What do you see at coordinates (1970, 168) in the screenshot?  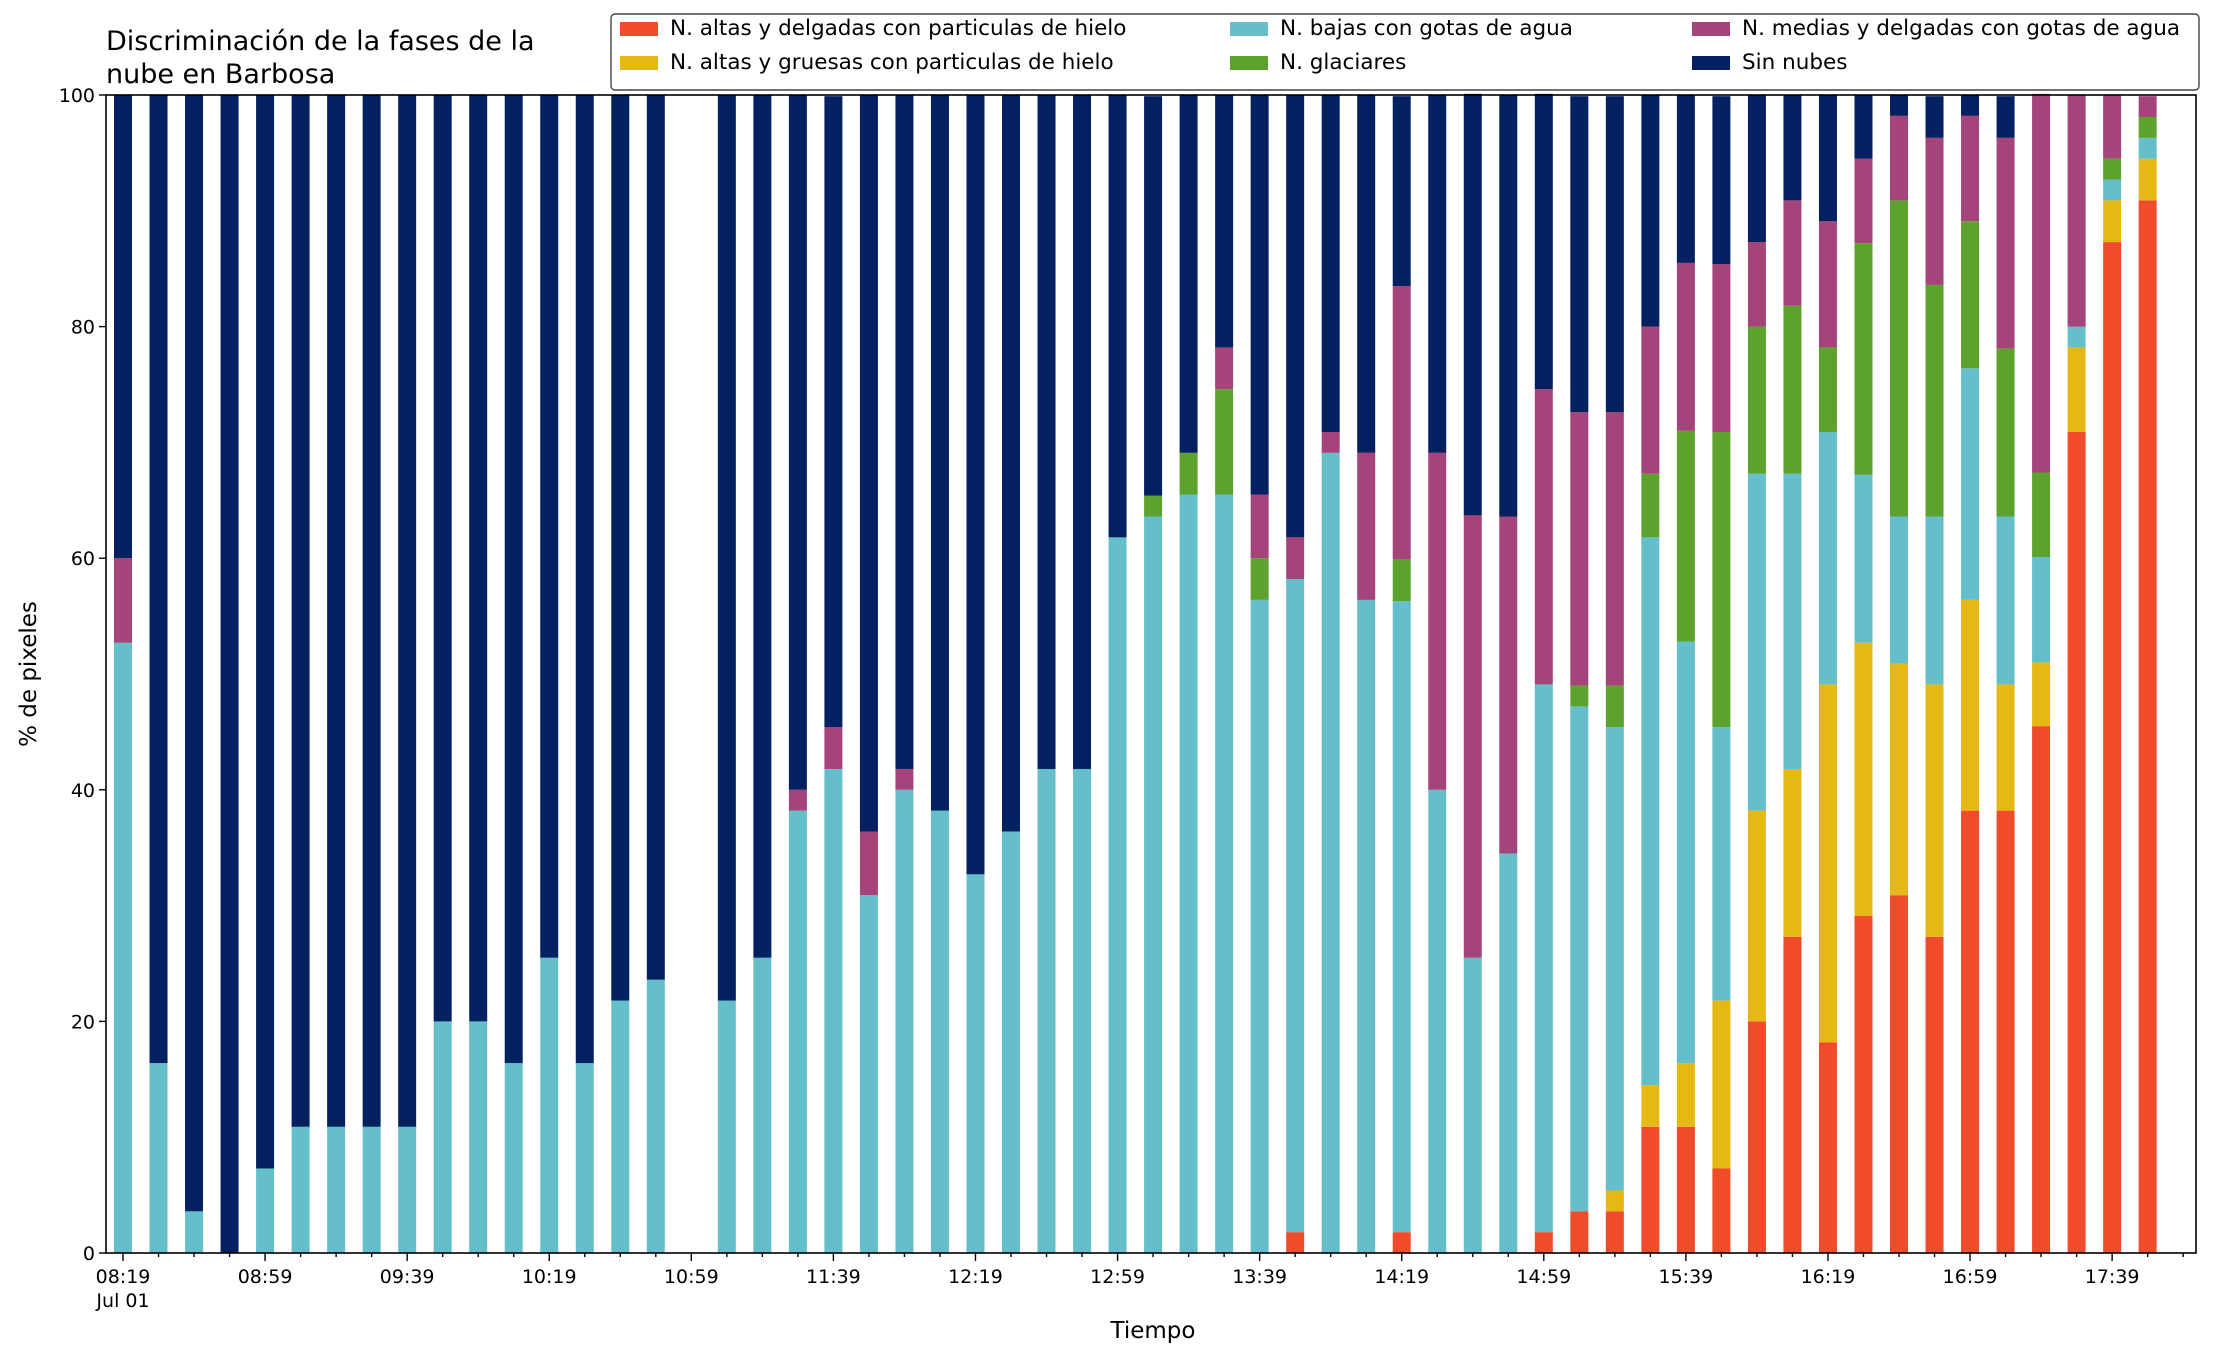 I see `bar-segment-1659-s4` at bounding box center [1970, 168].